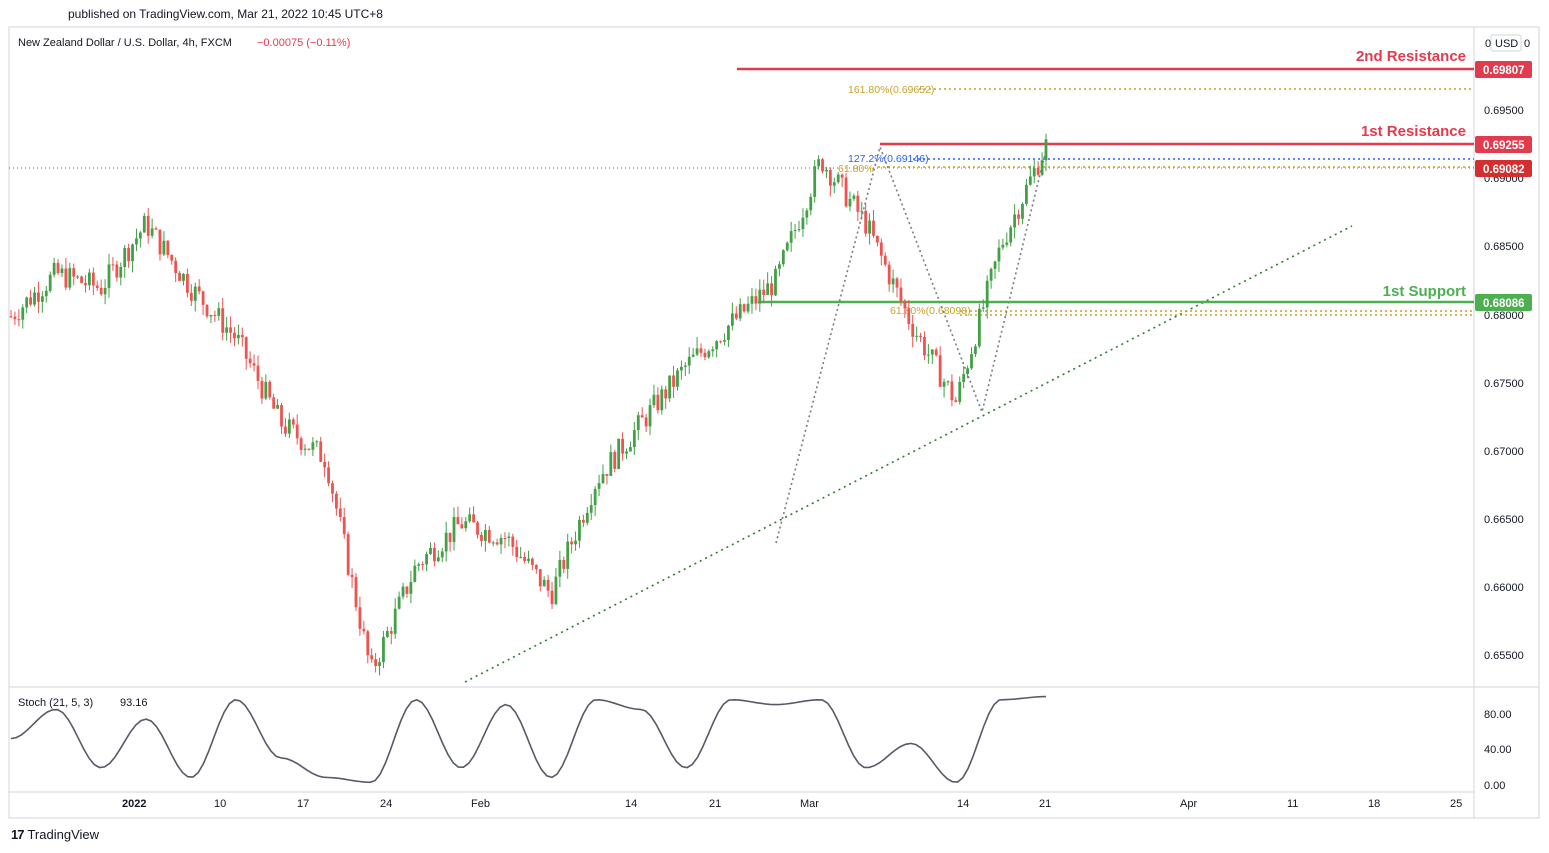 The height and width of the screenshot is (853, 1549). What do you see at coordinates (1504, 656) in the screenshot?
I see `price-tick: 0.65500` at bounding box center [1504, 656].